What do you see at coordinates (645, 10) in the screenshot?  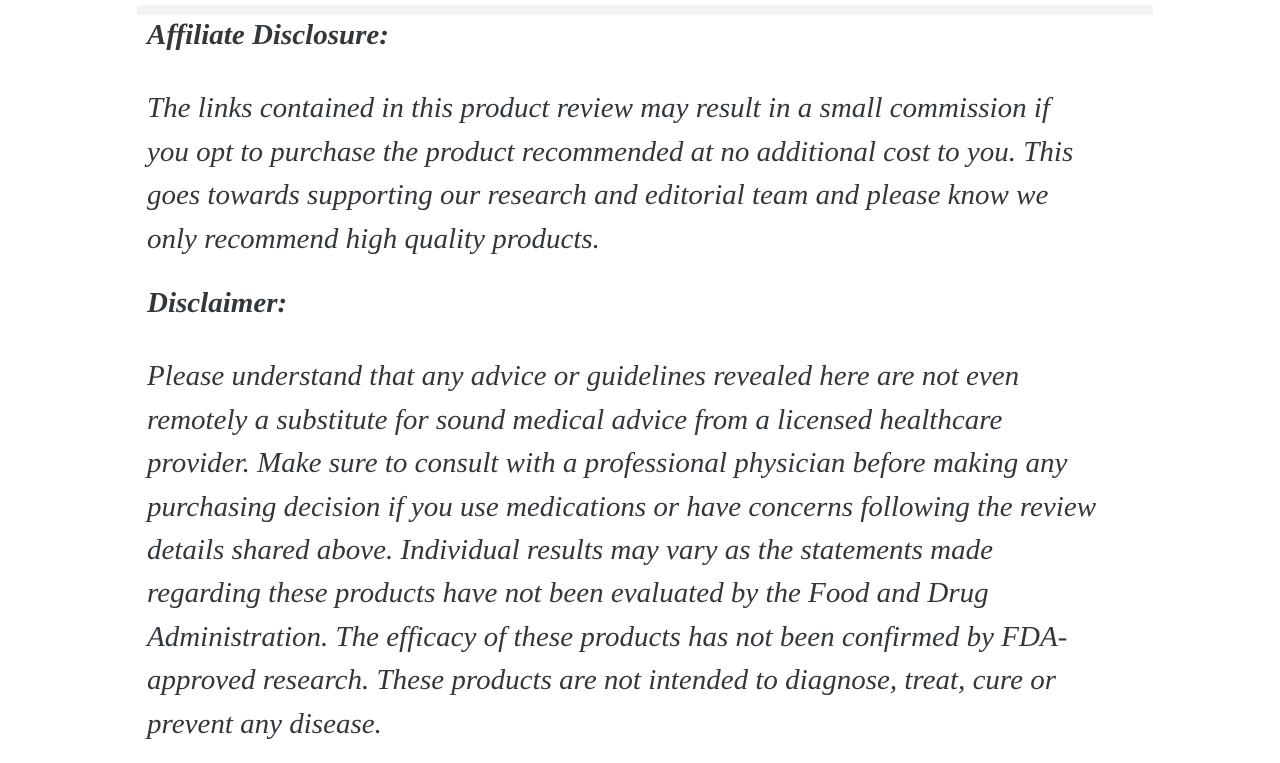 I see `section-divider` at bounding box center [645, 10].